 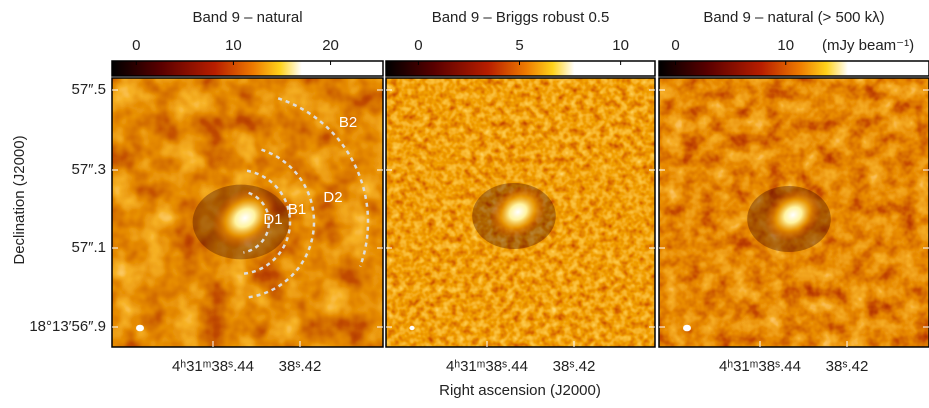 I want to click on y-axis-label: Declination (J2000), so click(x=19, y=199).